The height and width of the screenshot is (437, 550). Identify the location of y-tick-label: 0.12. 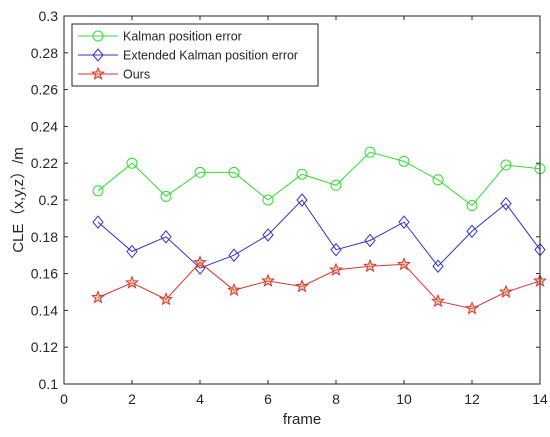
(44, 347).